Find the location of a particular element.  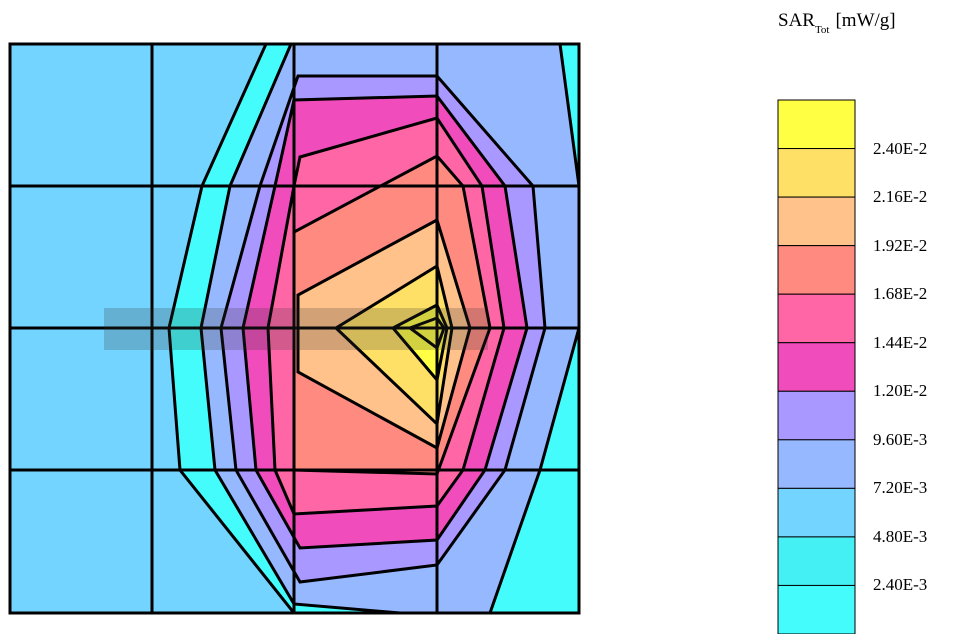

colorbar is located at coordinates (816, 366).